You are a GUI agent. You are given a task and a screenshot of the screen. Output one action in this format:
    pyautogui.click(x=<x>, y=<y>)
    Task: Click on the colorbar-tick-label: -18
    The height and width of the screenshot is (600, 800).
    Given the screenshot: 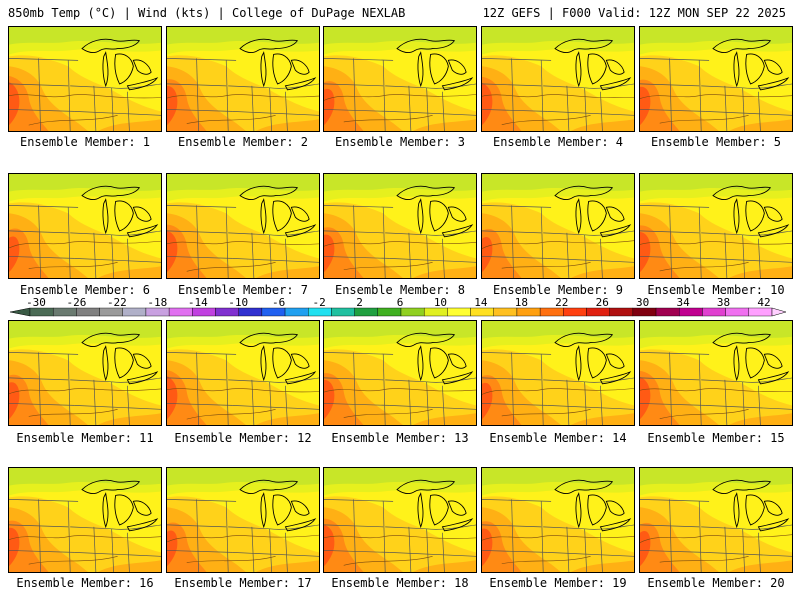 What is the action you would take?
    pyautogui.click(x=157, y=302)
    